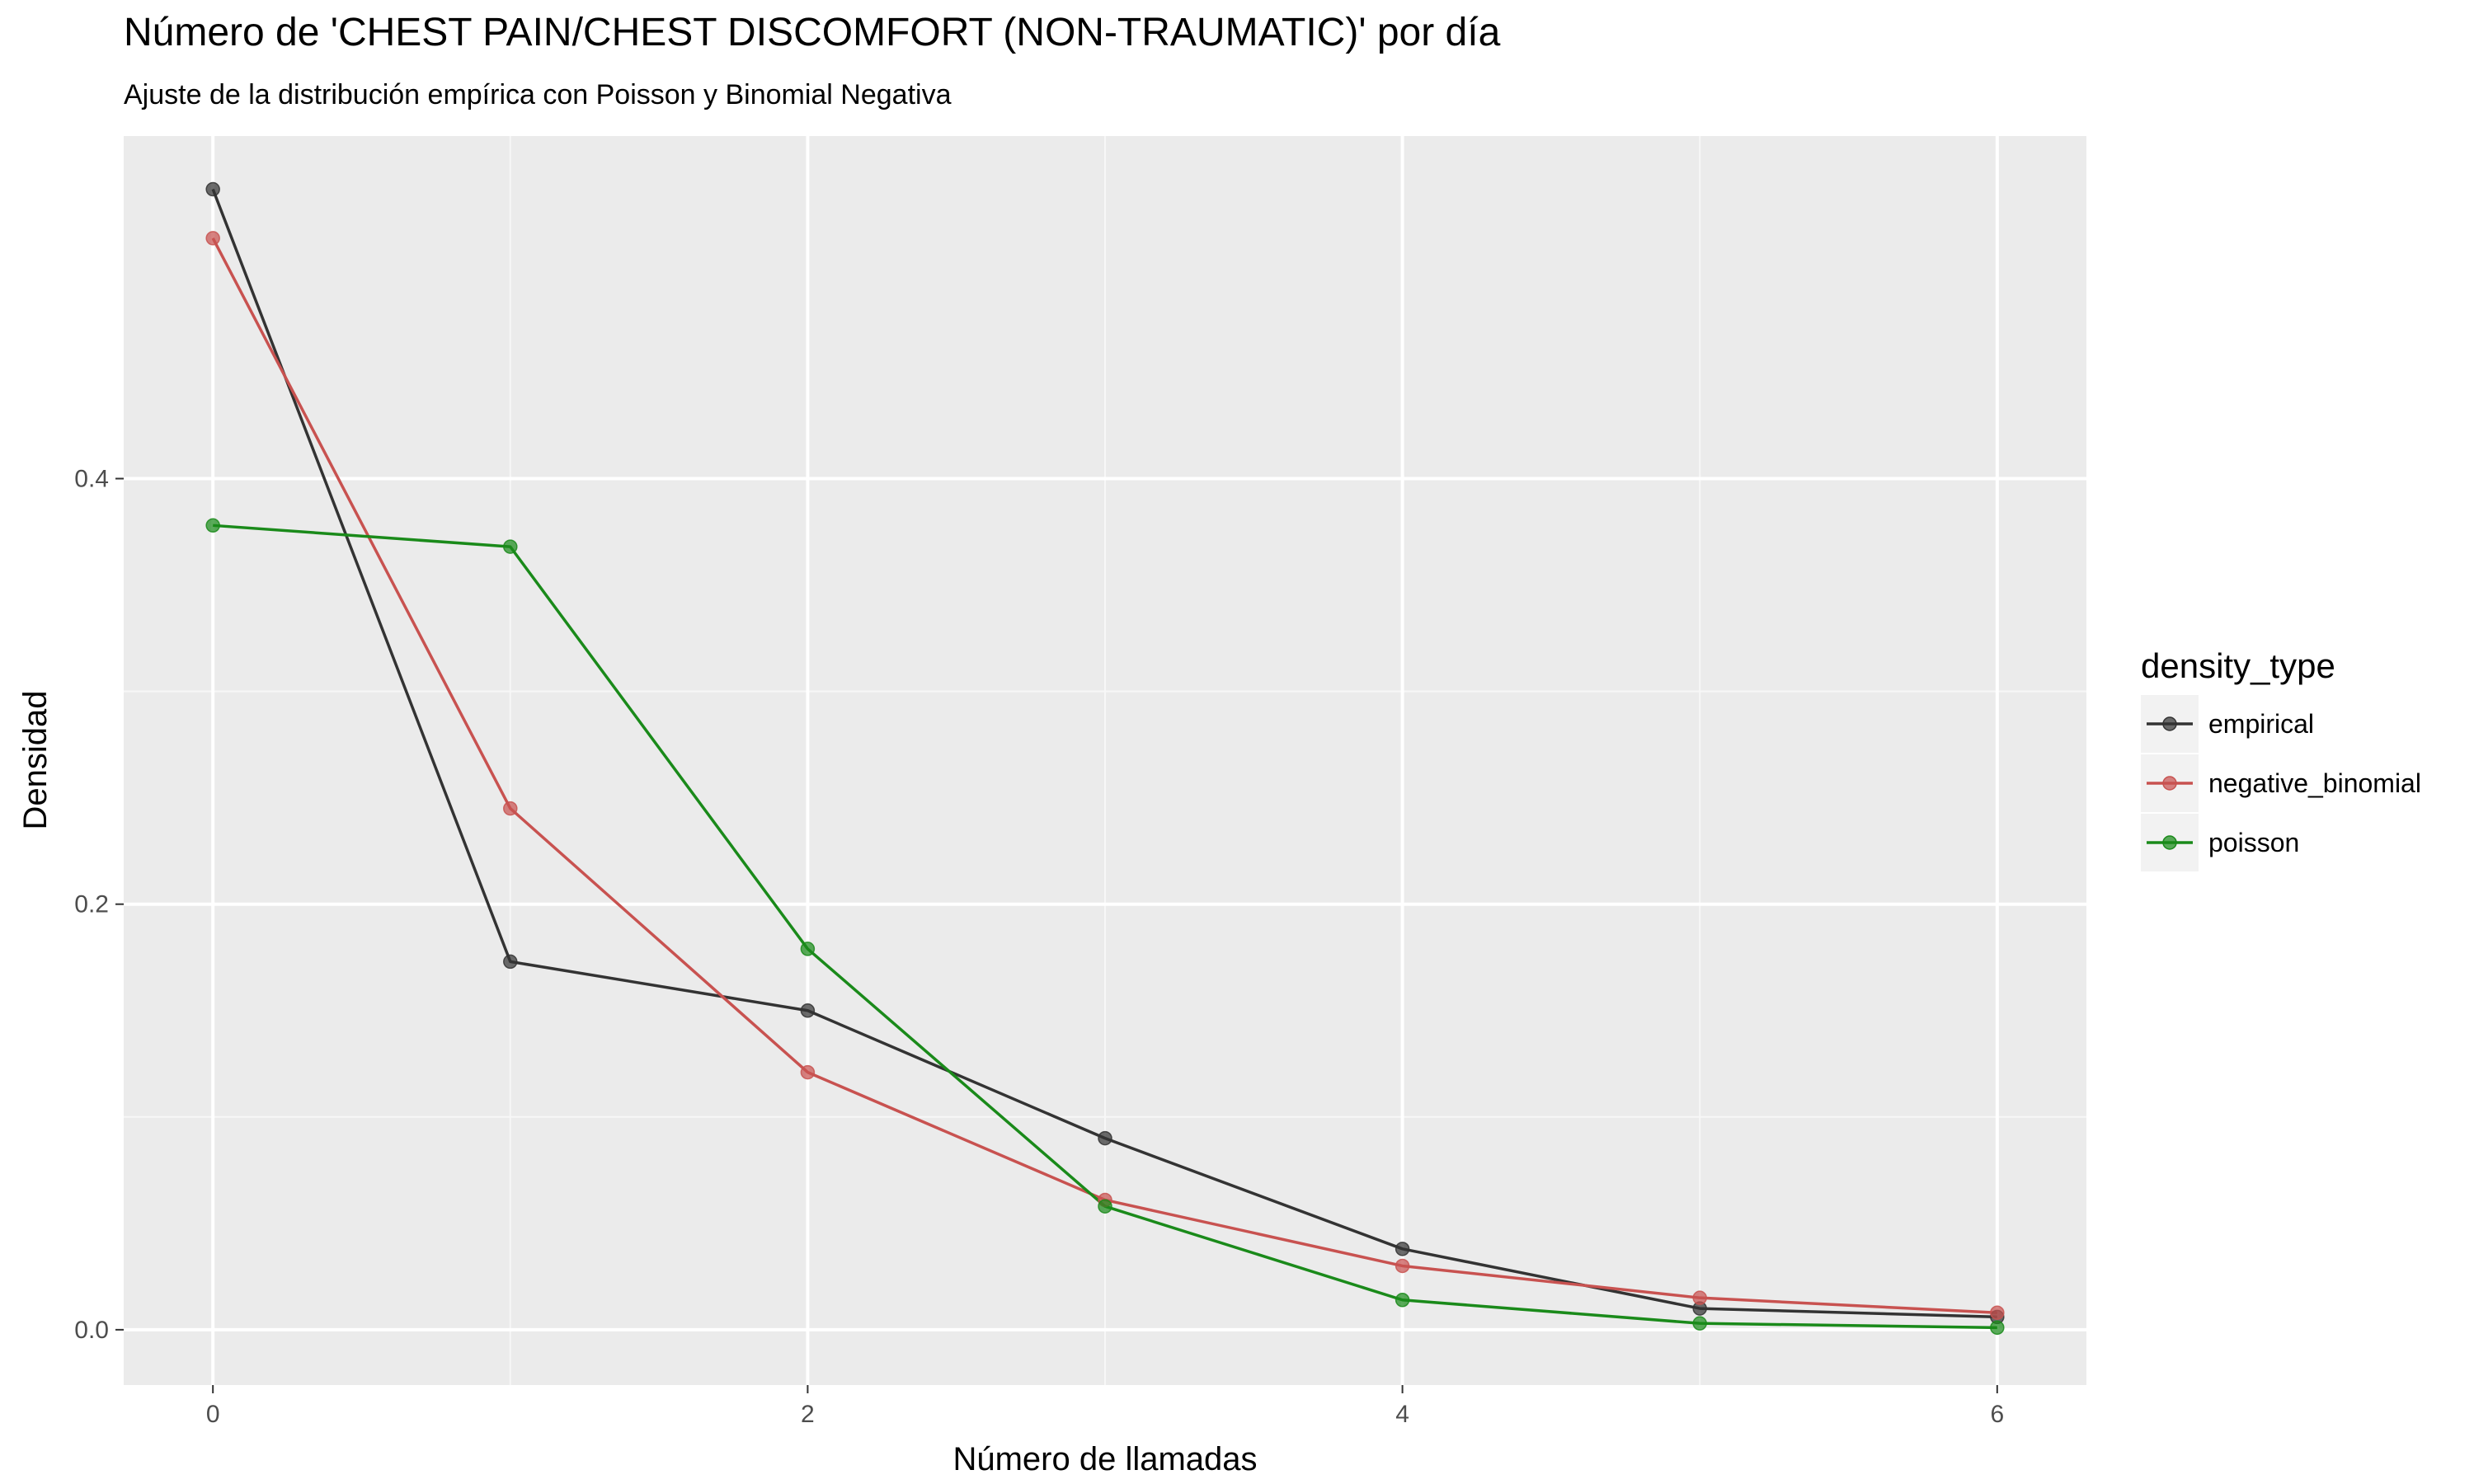  Describe the element at coordinates (1104, 1459) in the screenshot. I see `x-axis-title: Número de llamadas` at that location.